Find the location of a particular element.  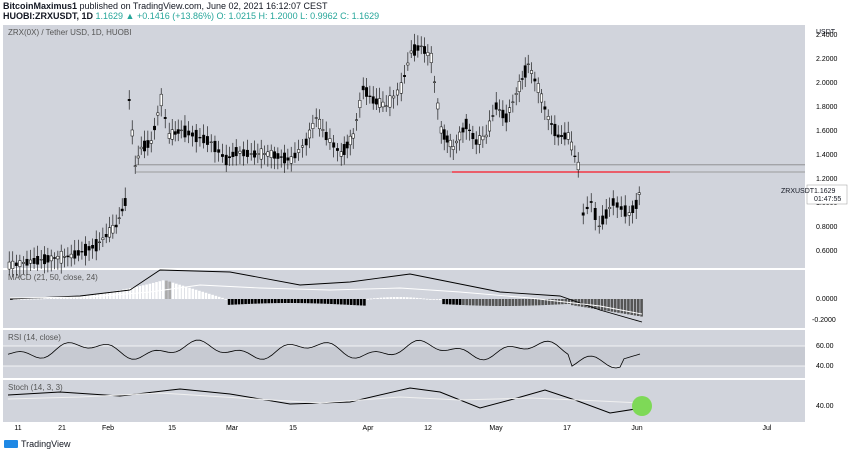

x-tick-9: 17 is located at coordinates (567, 428).